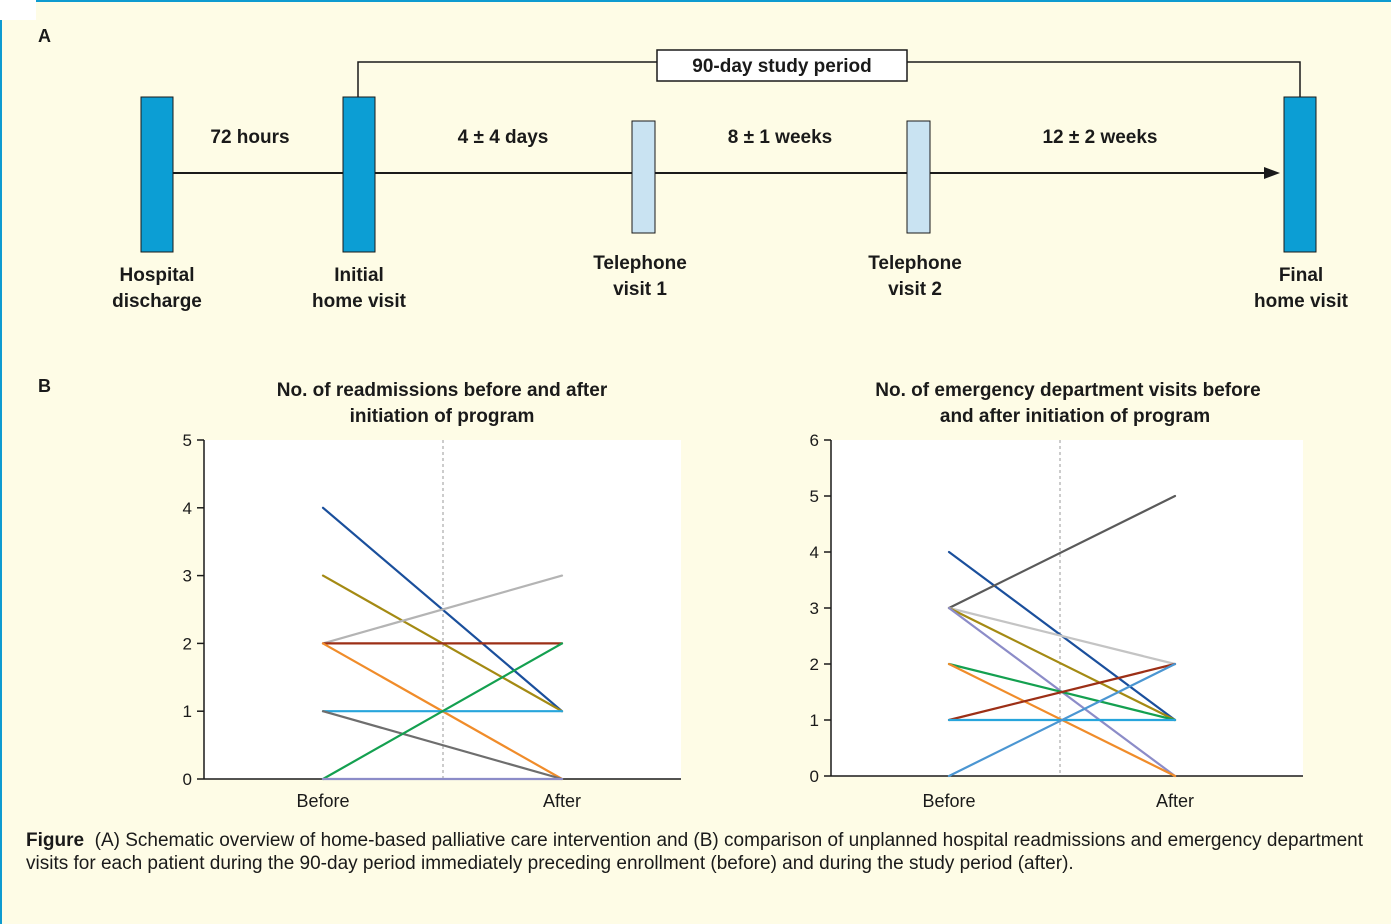  What do you see at coordinates (780, 137) in the screenshot?
I see `interval-label: 8 ± 1 weeks` at bounding box center [780, 137].